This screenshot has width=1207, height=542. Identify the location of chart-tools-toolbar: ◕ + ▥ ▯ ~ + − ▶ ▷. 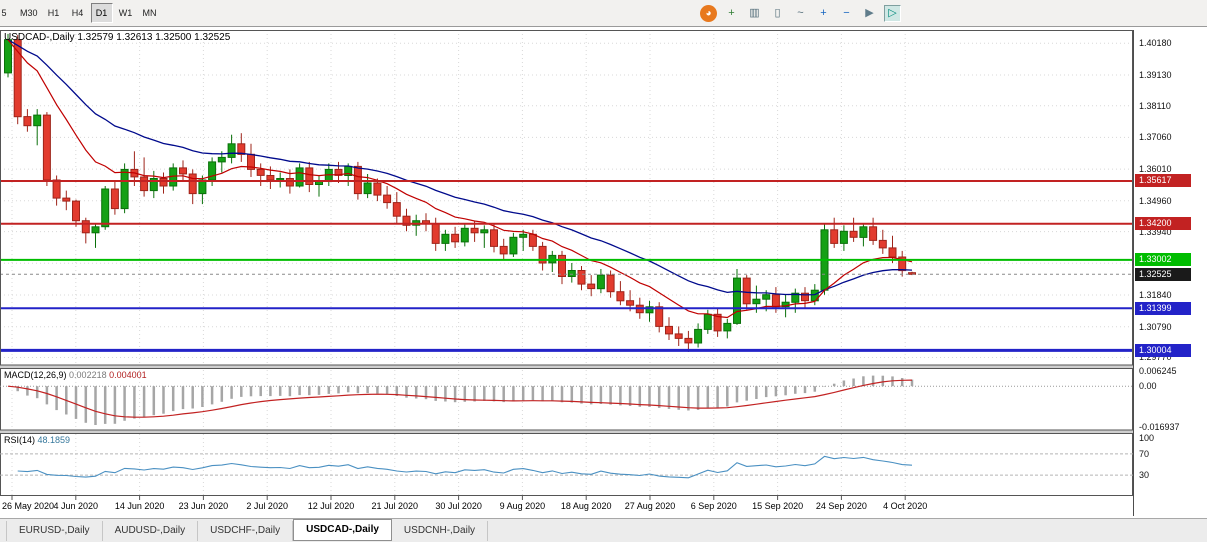
(800, 13).